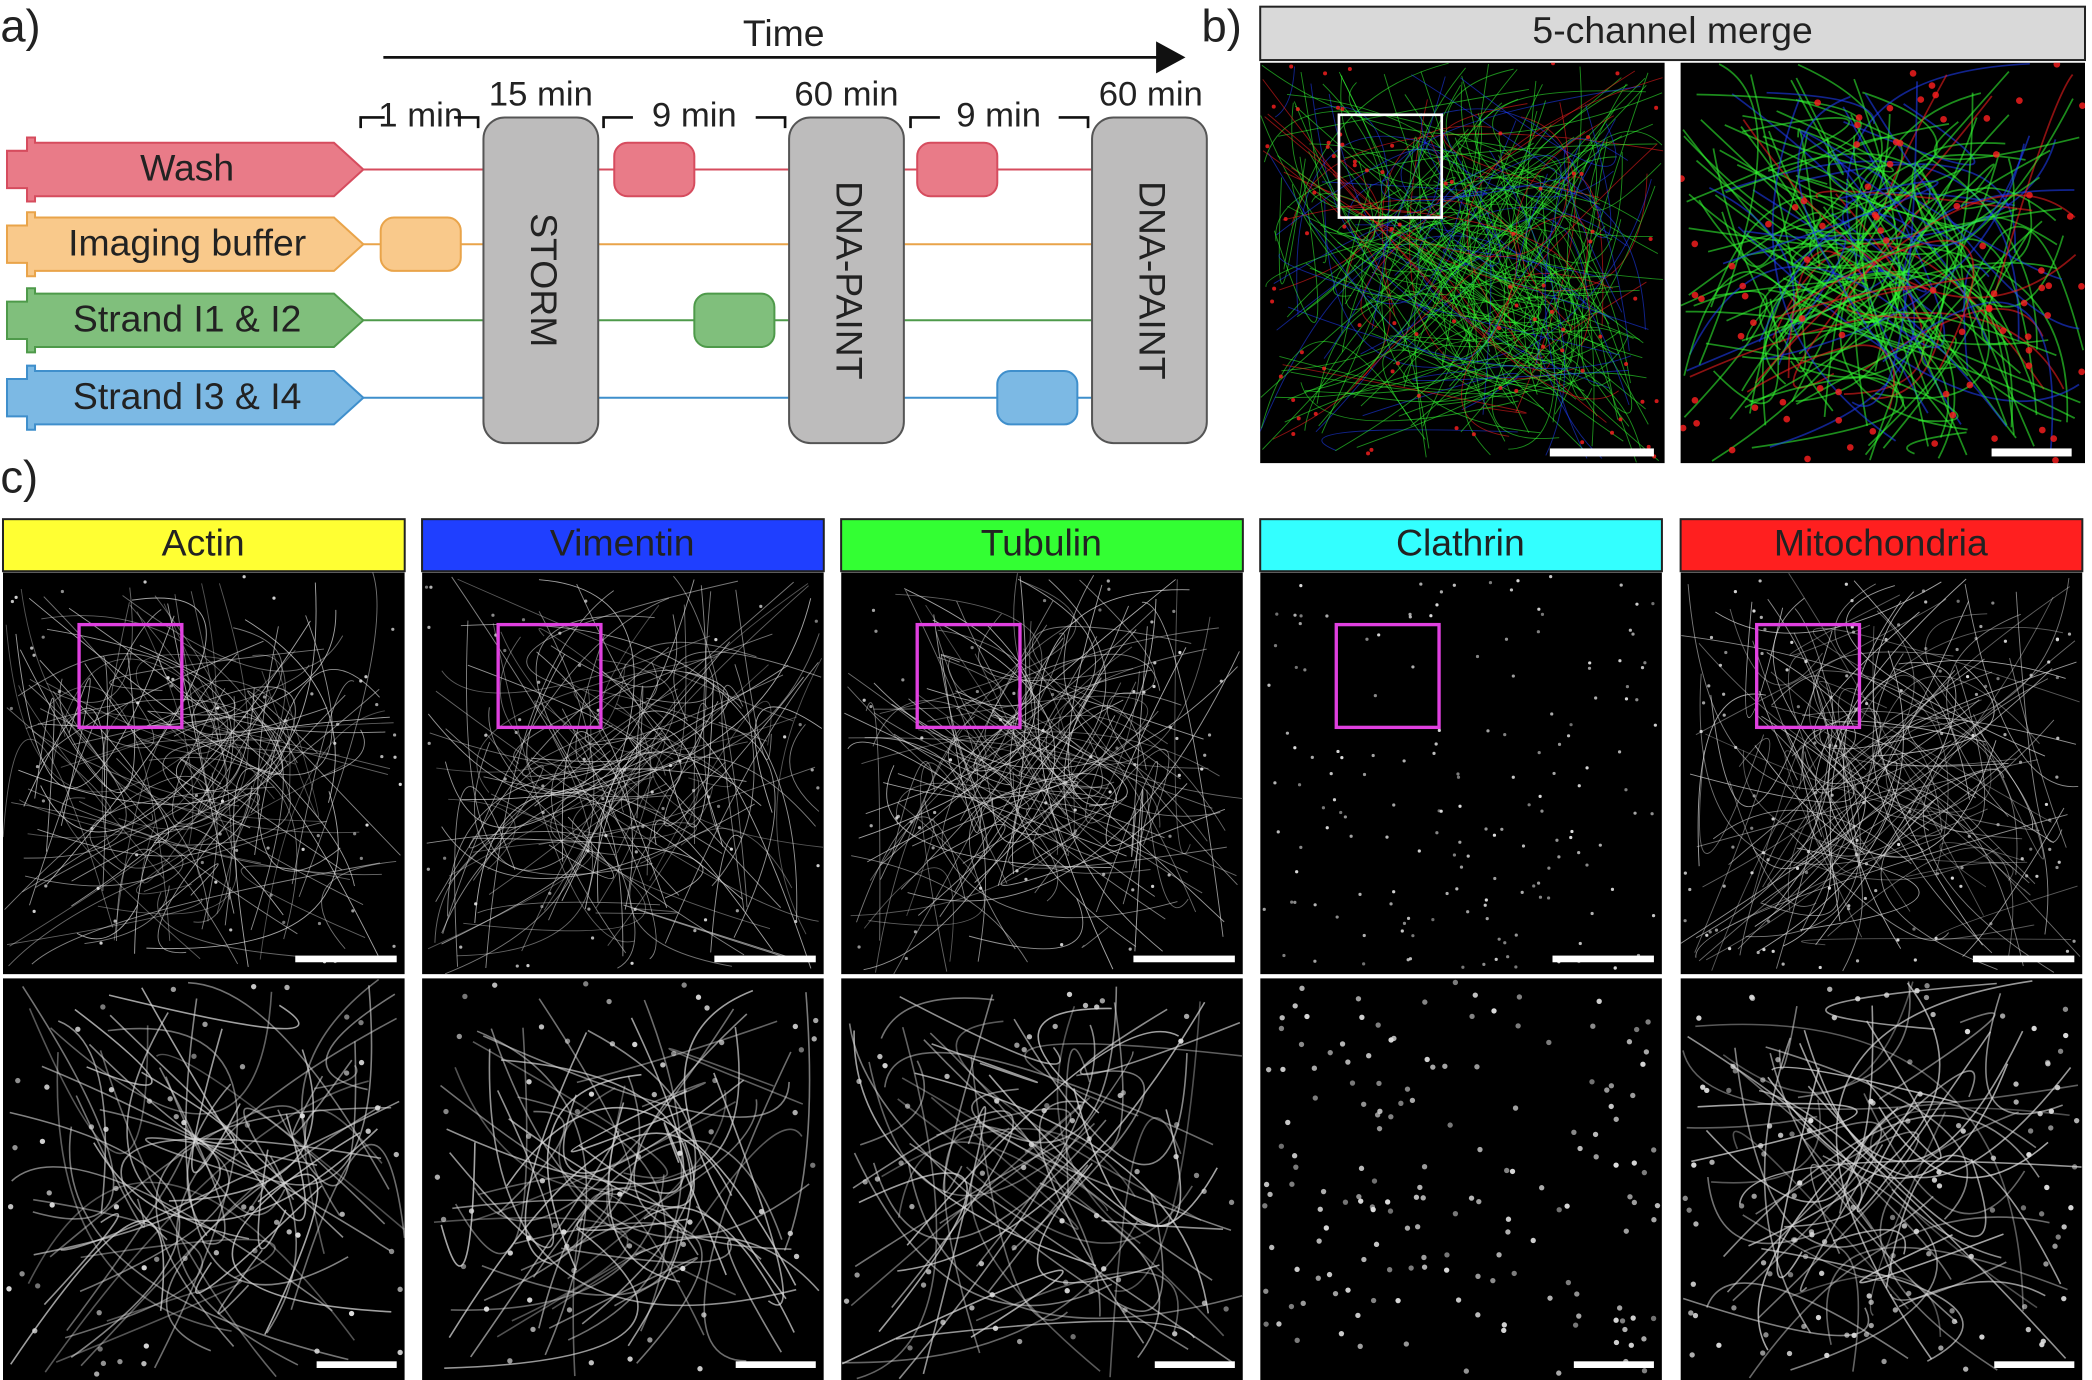  I want to click on zoom-box, so click(1808, 676).